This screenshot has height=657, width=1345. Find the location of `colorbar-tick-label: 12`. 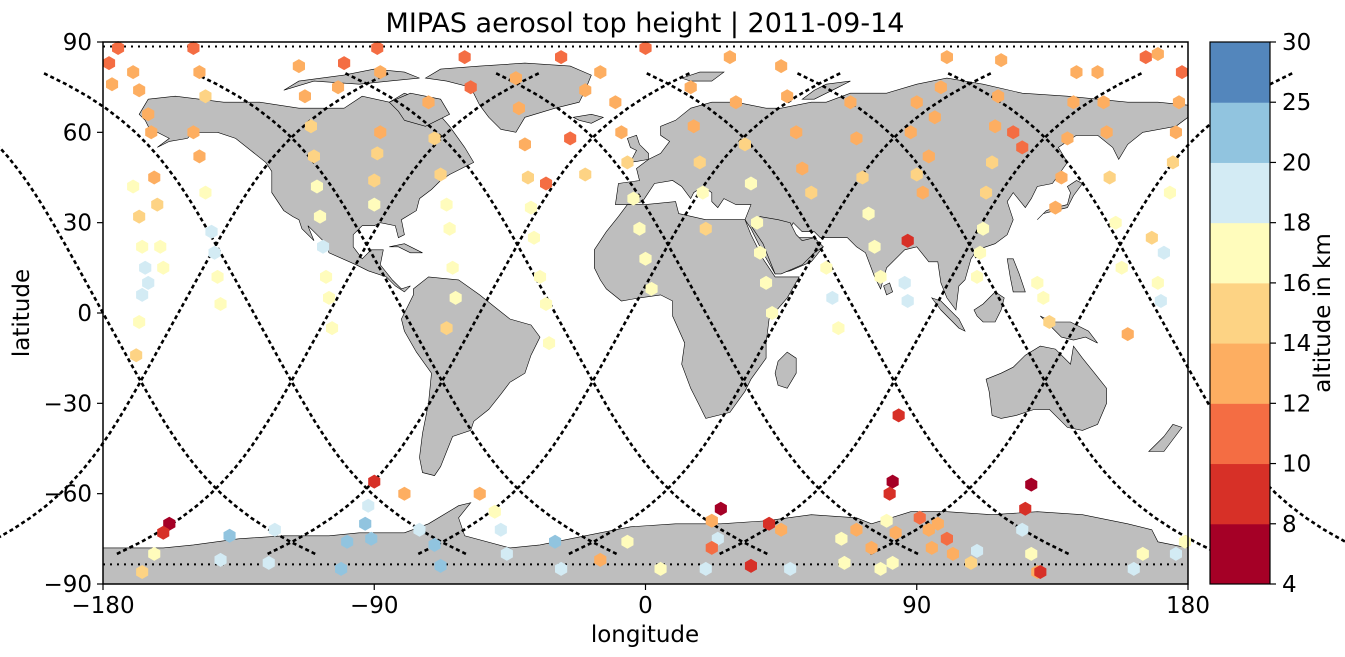

colorbar-tick-label: 12 is located at coordinates (1296, 404).